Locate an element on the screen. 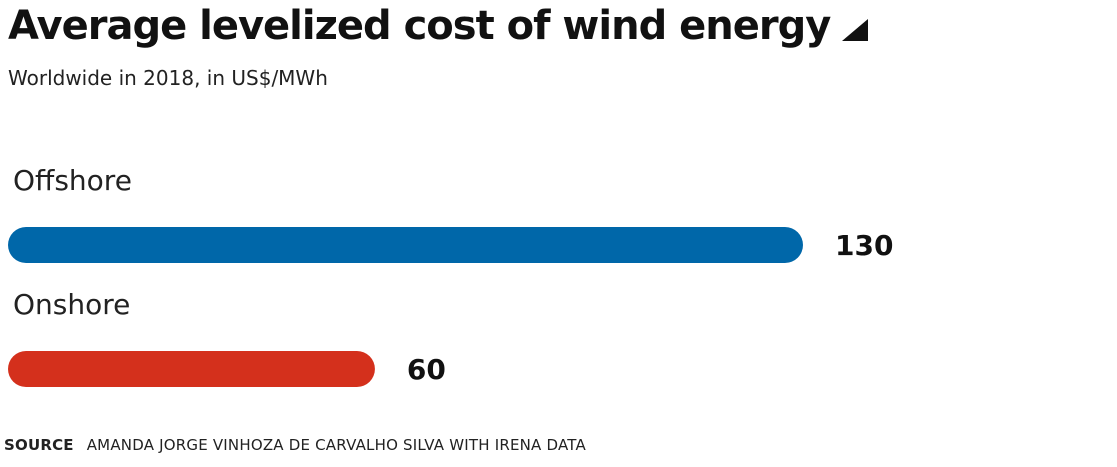 The width and height of the screenshot is (1117, 467). source-label: SOURCE is located at coordinates (39, 445).